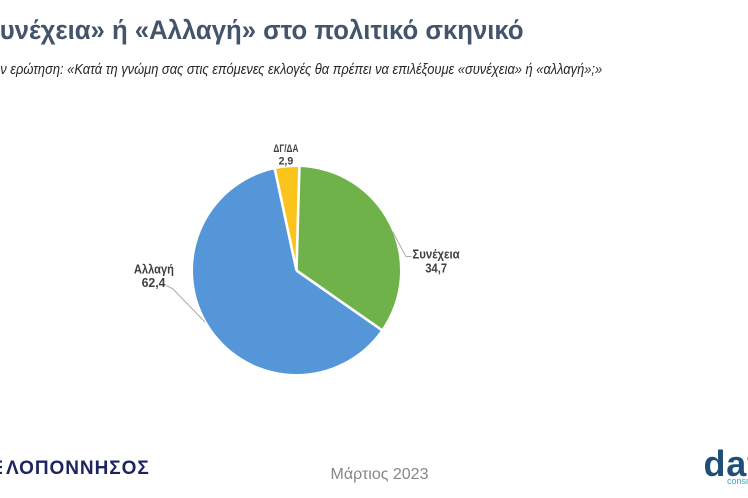  Describe the element at coordinates (436, 254) in the screenshot. I see `svg-text: Συνέχεια` at that location.